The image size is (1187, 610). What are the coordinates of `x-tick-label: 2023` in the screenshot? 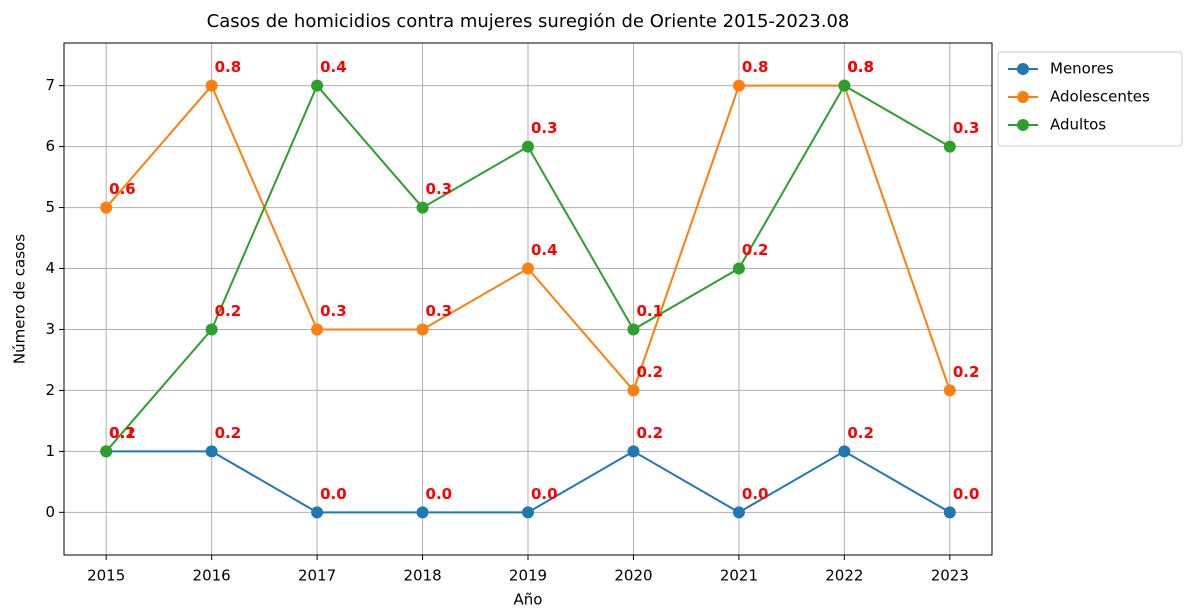 It's located at (950, 576).